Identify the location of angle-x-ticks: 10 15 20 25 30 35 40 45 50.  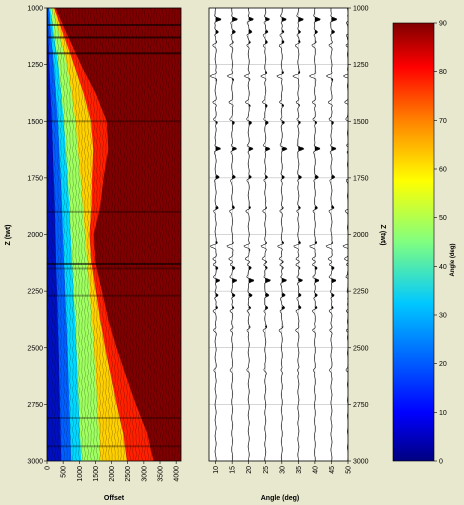
(283, 467).